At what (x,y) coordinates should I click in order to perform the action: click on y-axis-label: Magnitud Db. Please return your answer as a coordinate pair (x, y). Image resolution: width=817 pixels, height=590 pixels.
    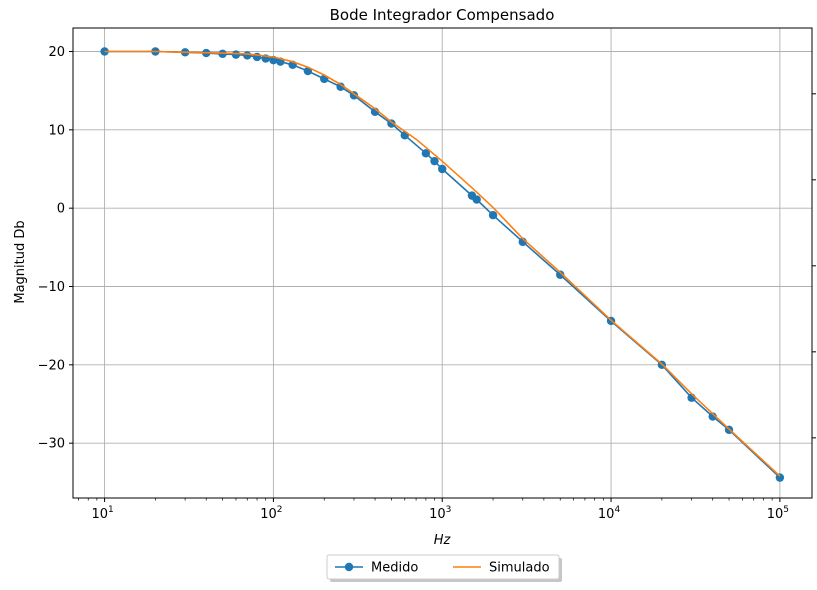
    Looking at the image, I should click on (20, 261).